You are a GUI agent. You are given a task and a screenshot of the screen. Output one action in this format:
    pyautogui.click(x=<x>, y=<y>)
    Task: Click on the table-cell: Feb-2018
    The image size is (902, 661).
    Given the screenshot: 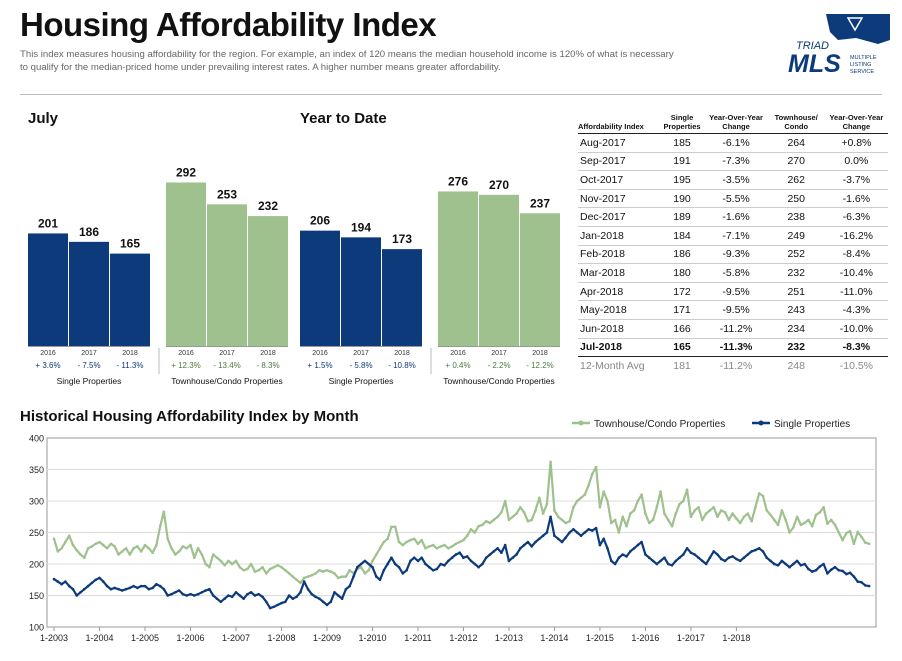 What is the action you would take?
    pyautogui.click(x=619, y=255)
    